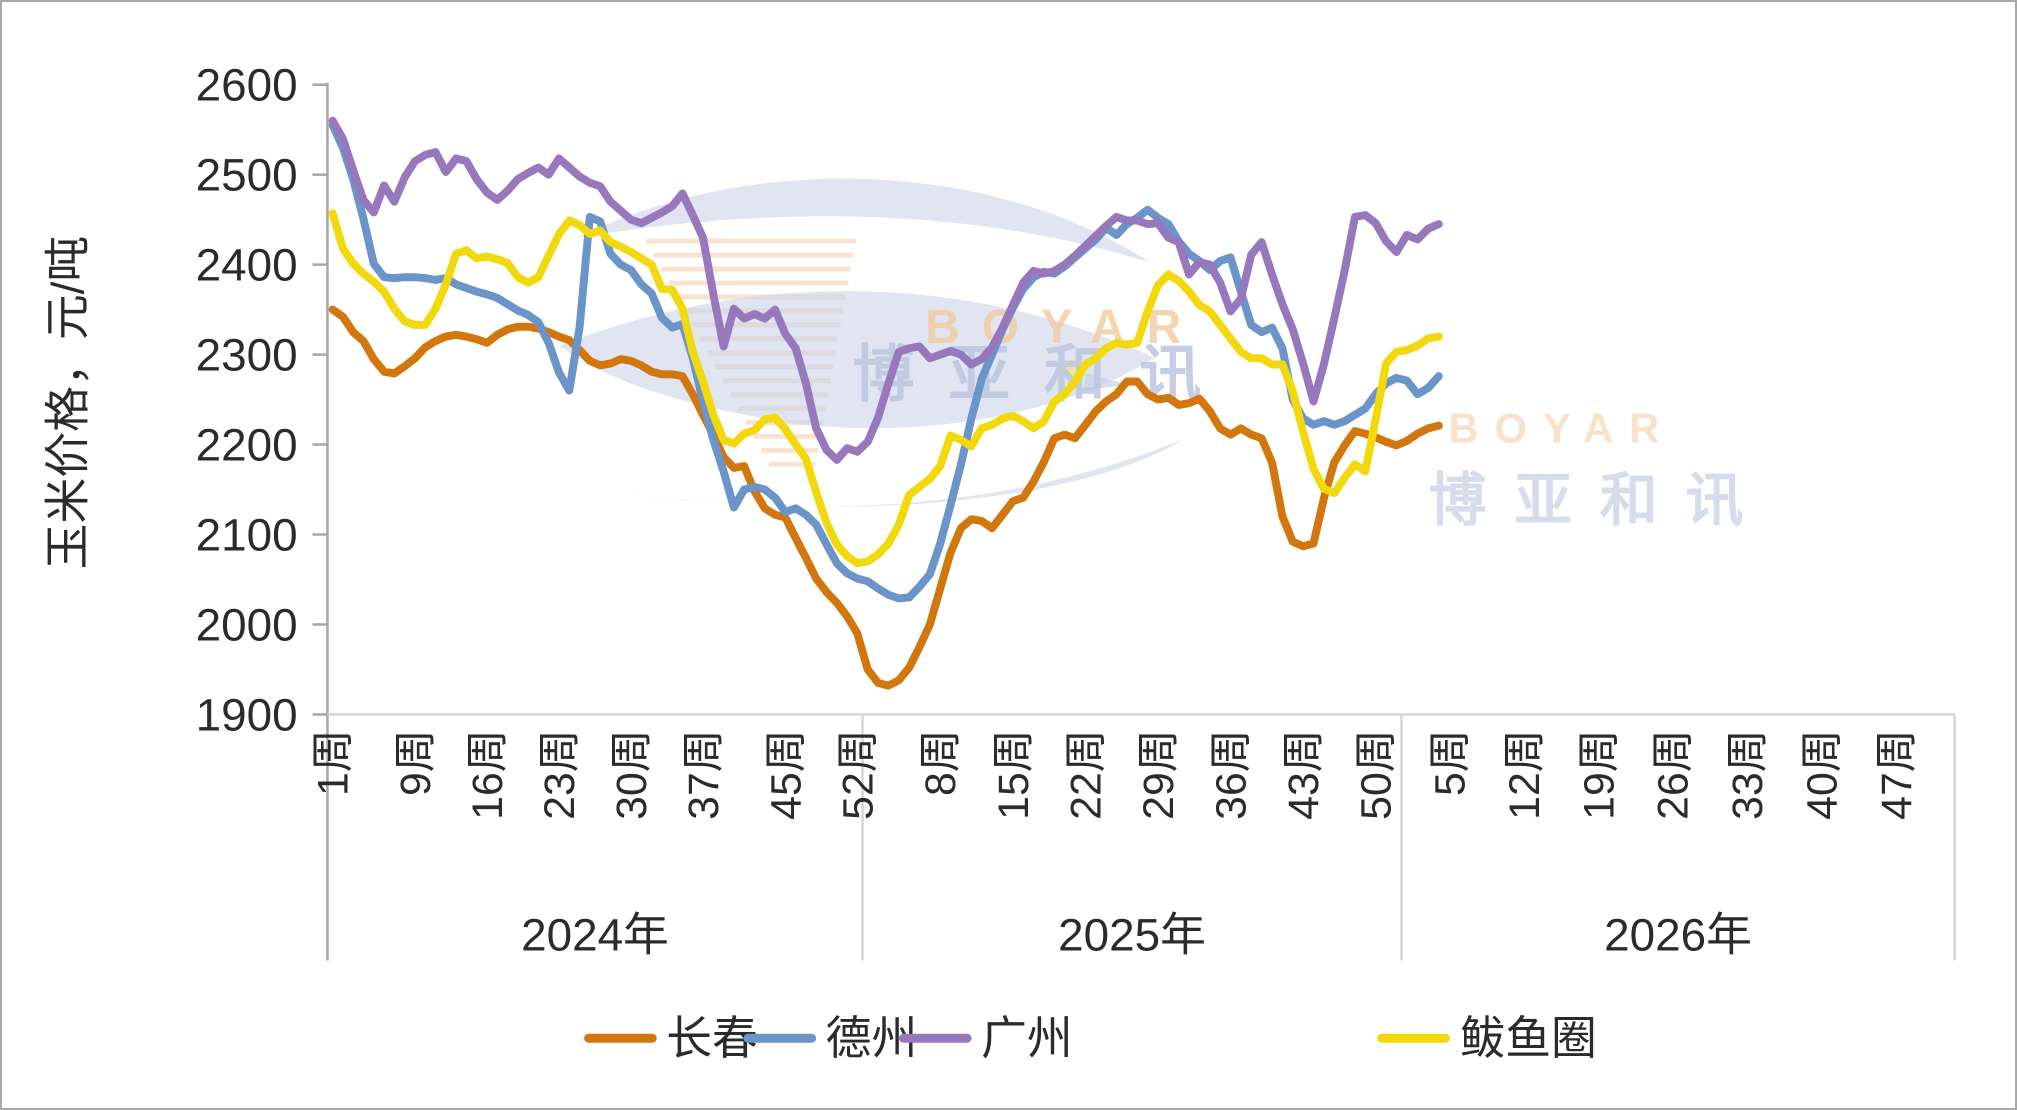  Describe the element at coordinates (899, 472) in the screenshot. I see `watermark-bird-underline-icon` at that location.